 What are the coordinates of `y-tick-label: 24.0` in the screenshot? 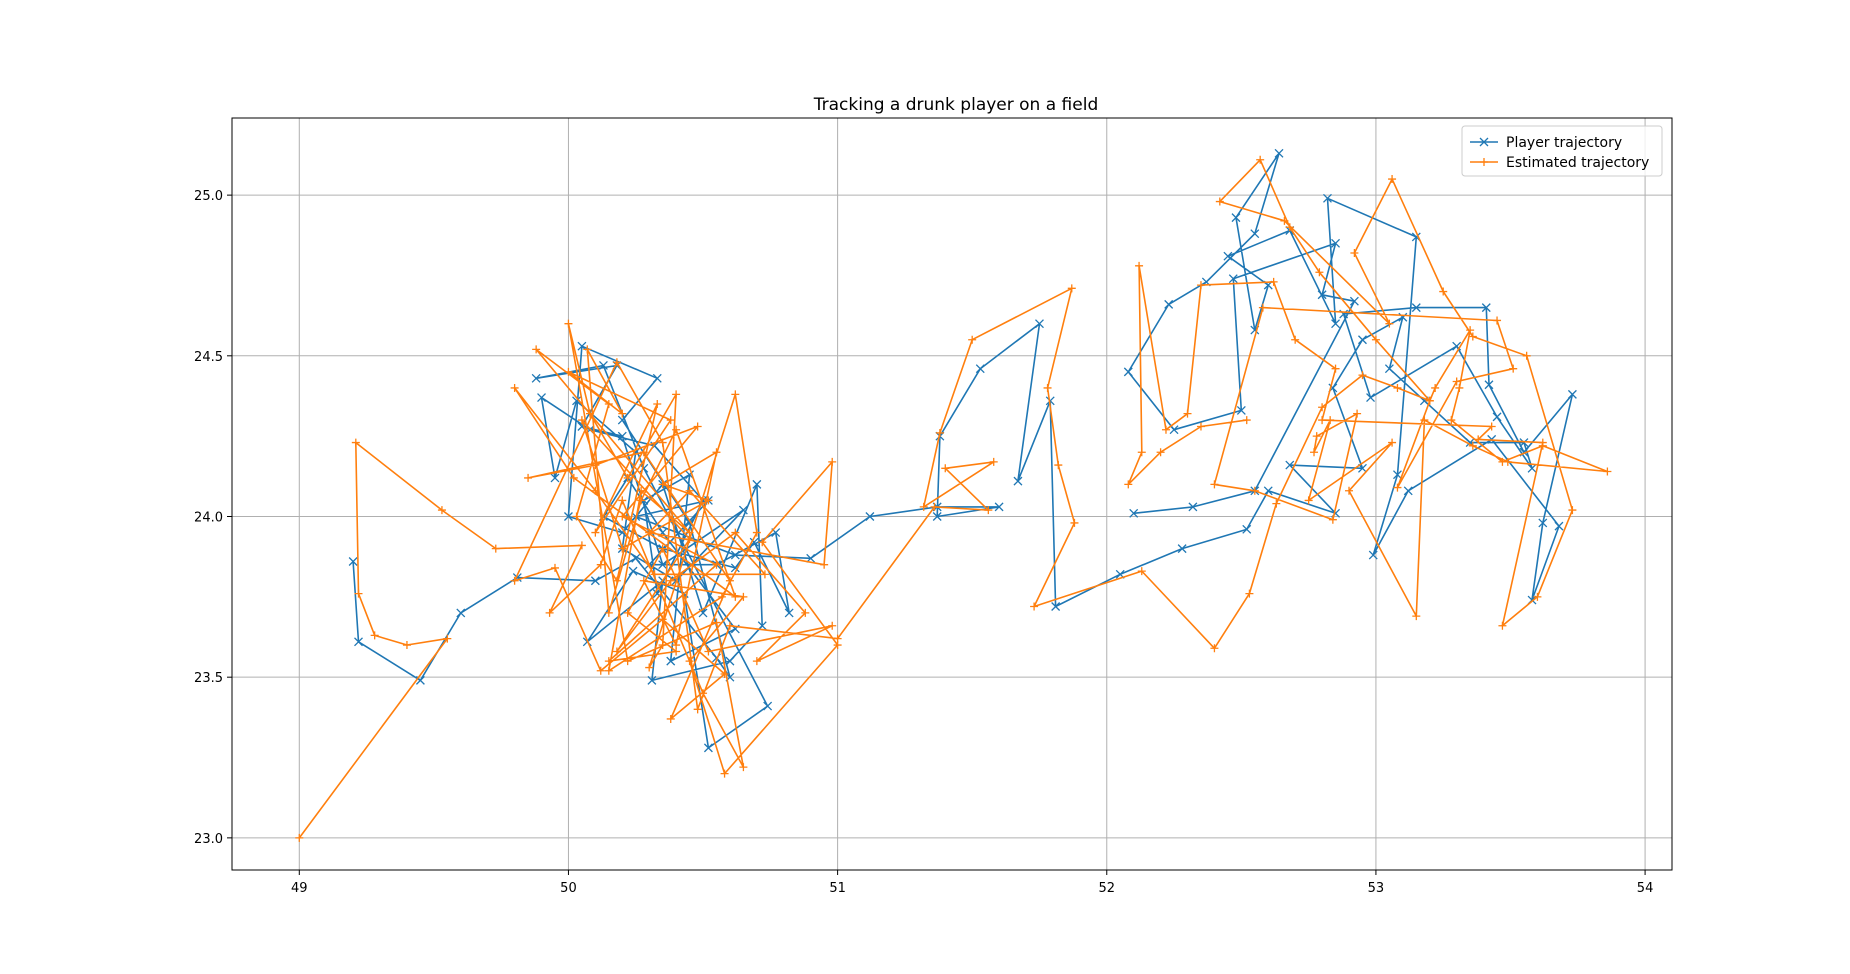 It's located at (208, 517).